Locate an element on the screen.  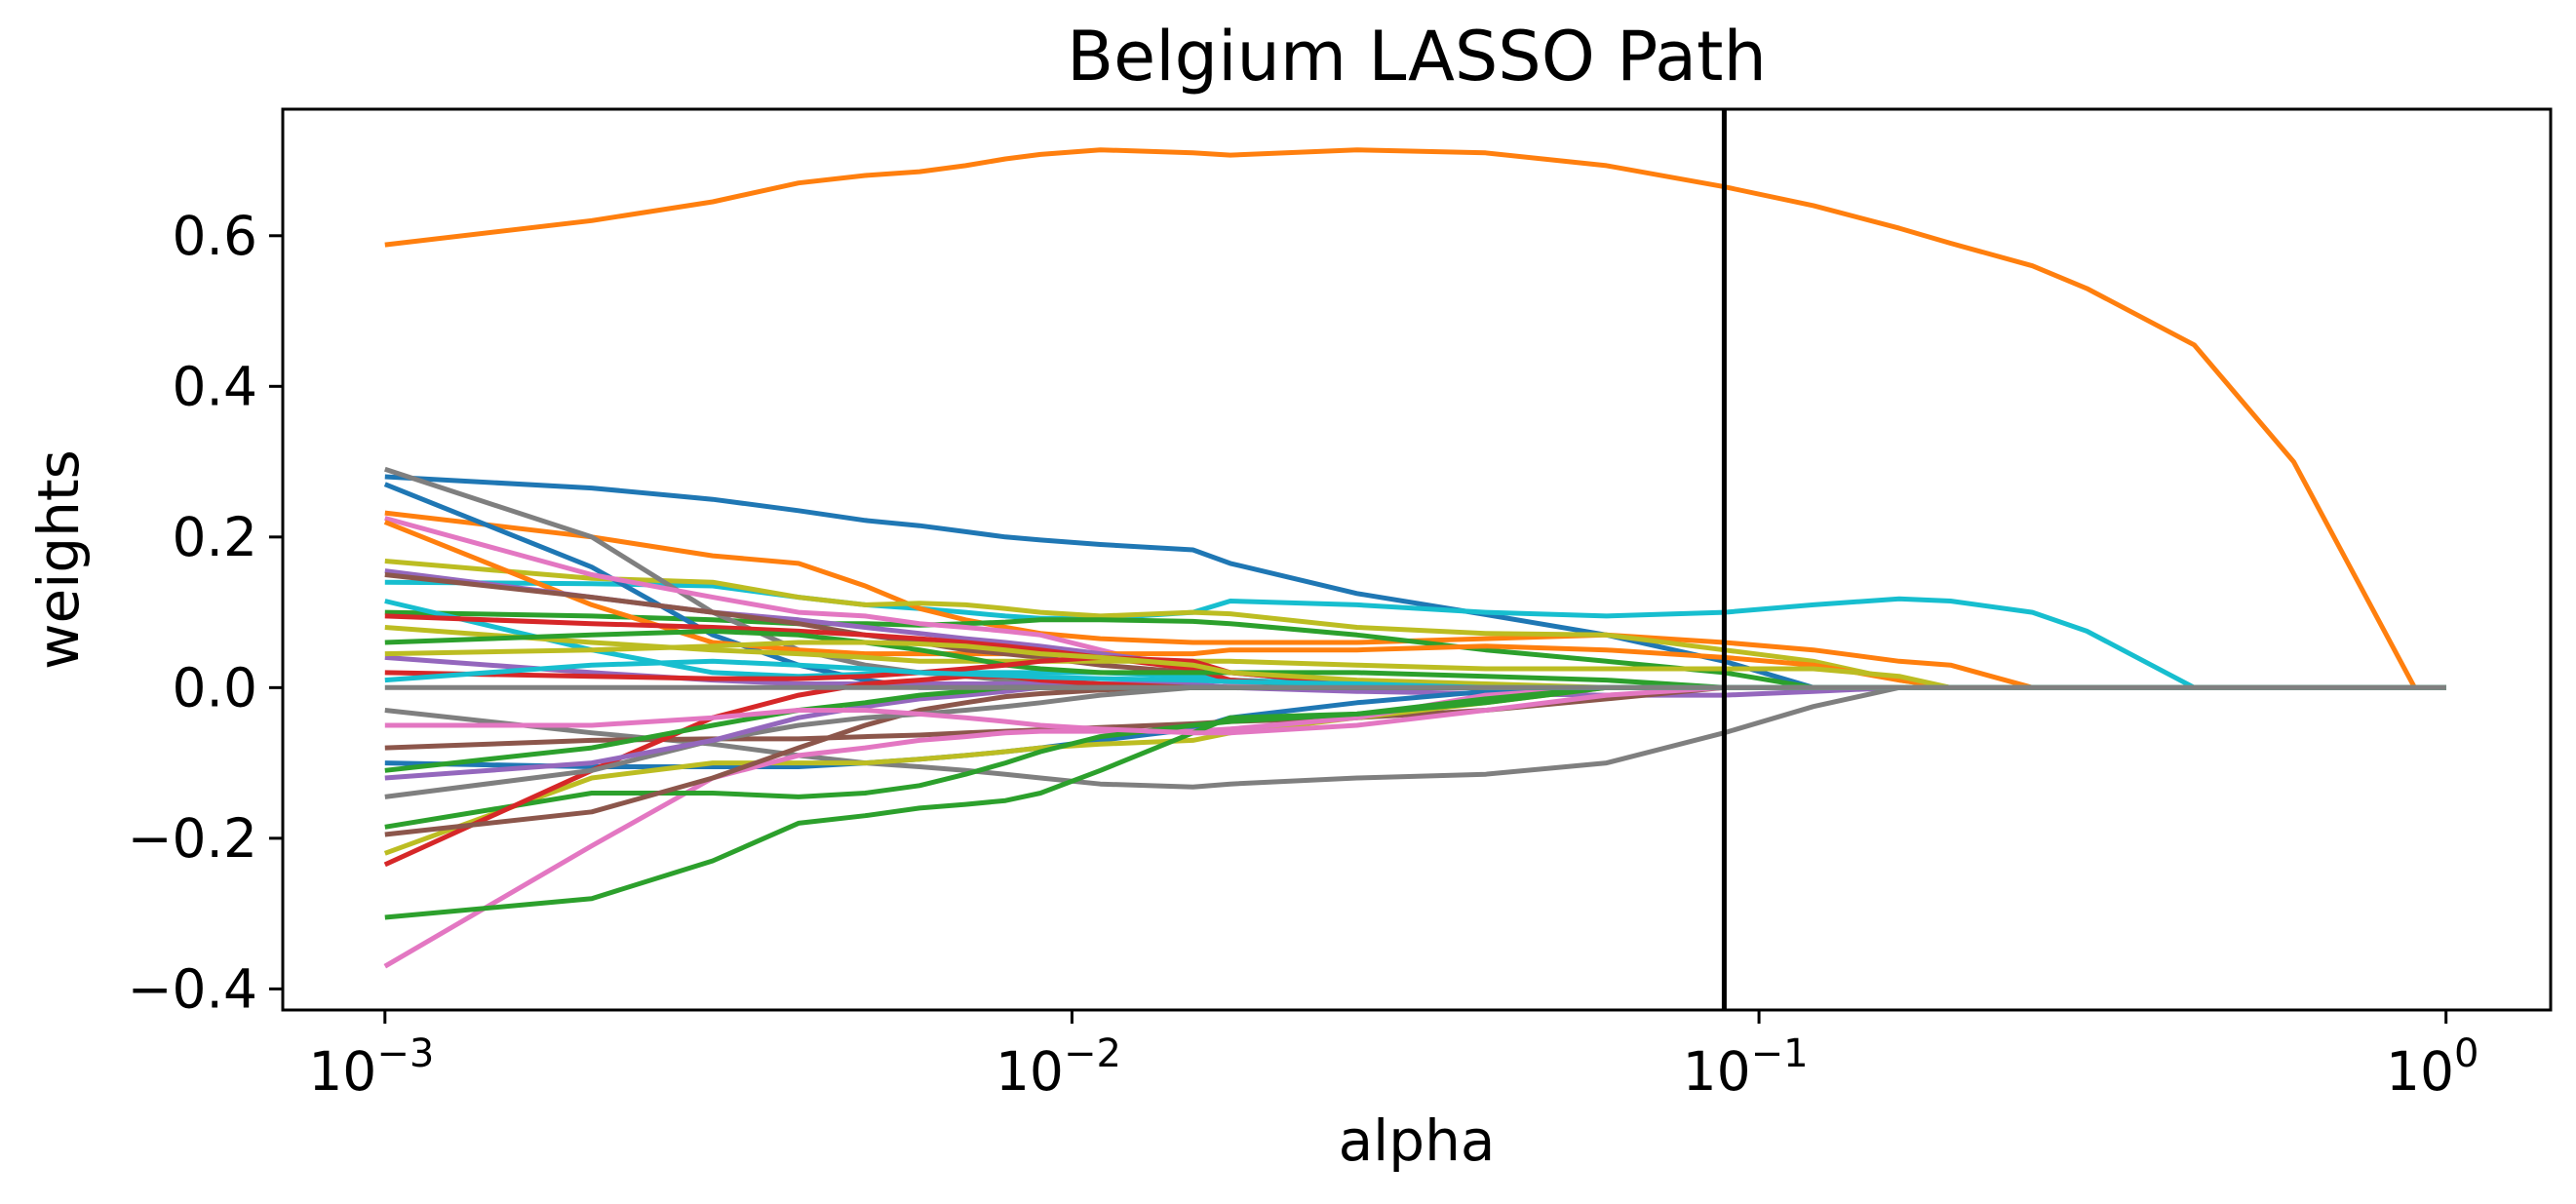
x-tick-label: 10⁻¹ is located at coordinates (1746, 1067).